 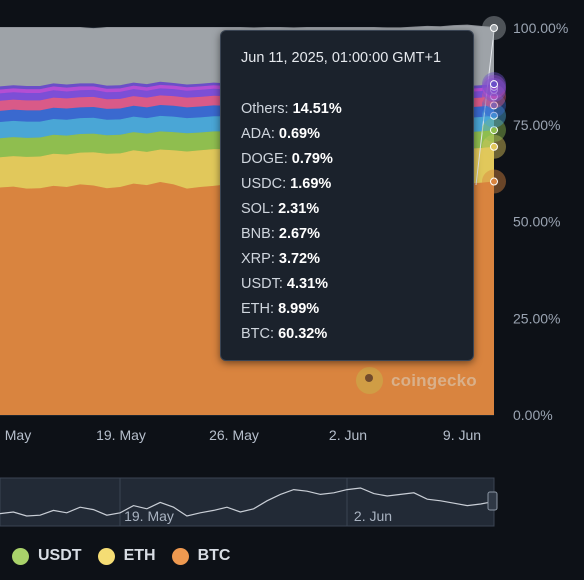 I want to click on y-tick-label: 75.00%, so click(x=536, y=125).